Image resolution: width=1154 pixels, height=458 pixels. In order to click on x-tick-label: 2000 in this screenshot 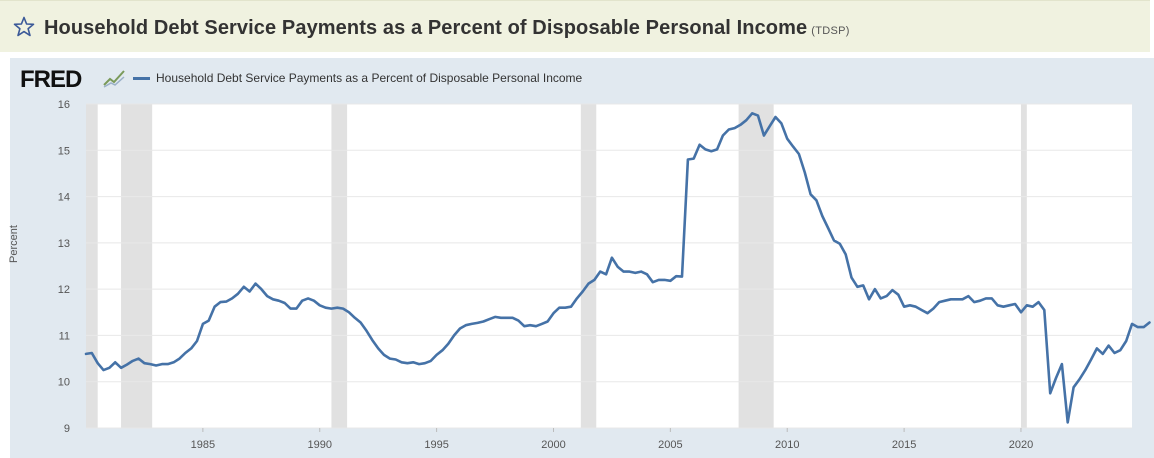, I will do `click(553, 445)`.